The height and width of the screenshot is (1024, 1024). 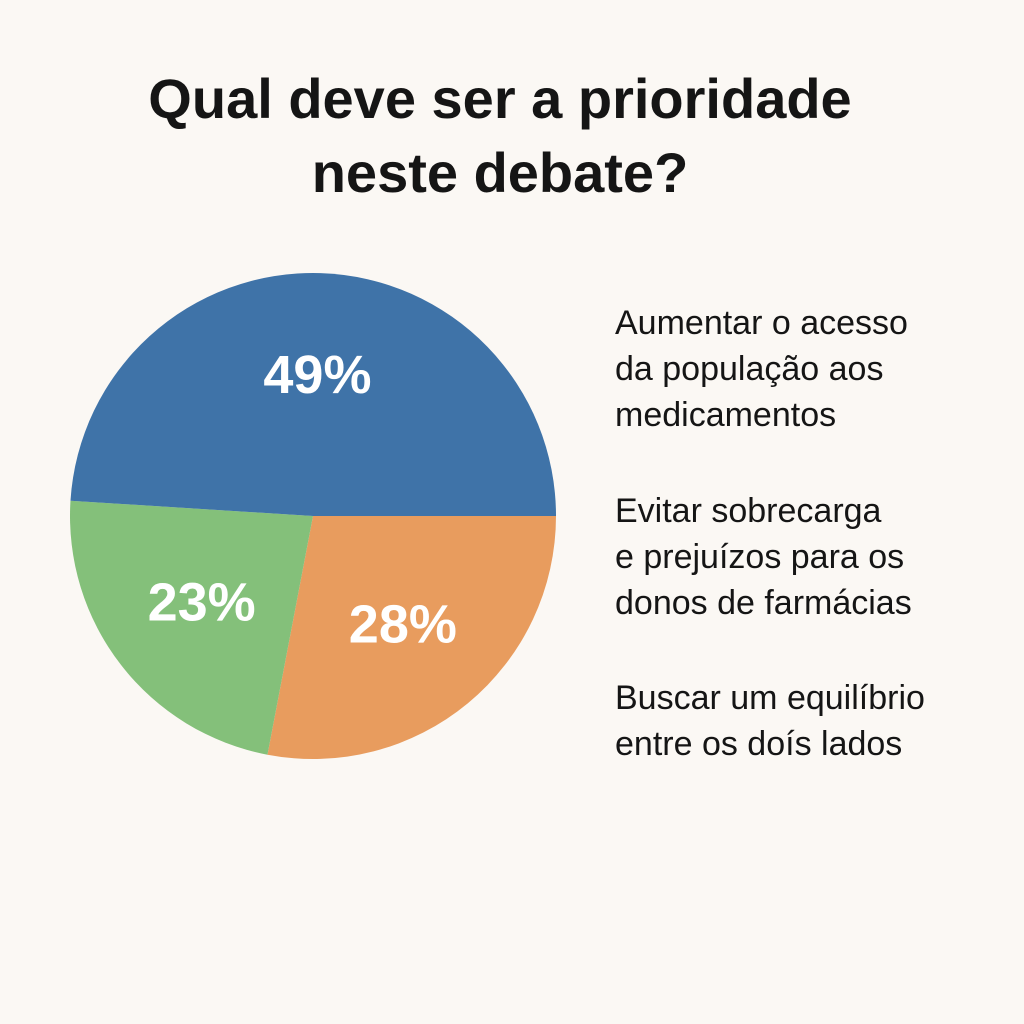 I want to click on slice-data-label: 28%, so click(x=403, y=625).